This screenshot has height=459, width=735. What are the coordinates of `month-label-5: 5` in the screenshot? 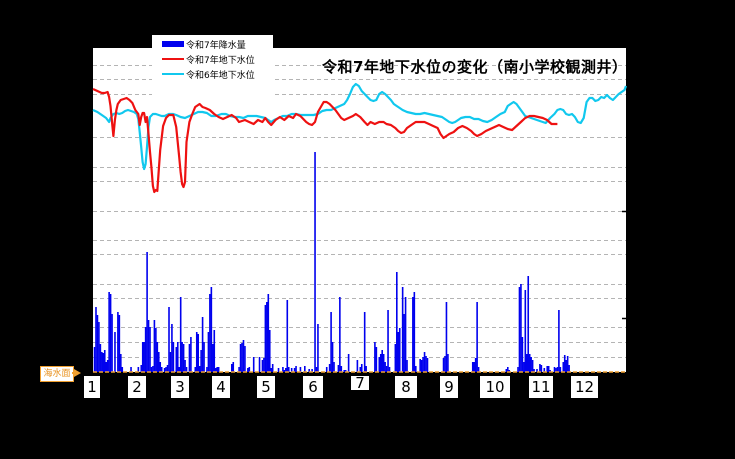 It's located at (266, 387).